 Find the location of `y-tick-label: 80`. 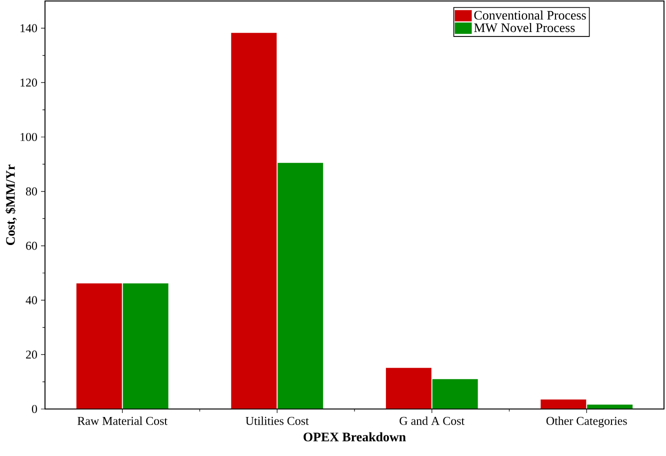

y-tick-label: 80 is located at coordinates (32, 191).